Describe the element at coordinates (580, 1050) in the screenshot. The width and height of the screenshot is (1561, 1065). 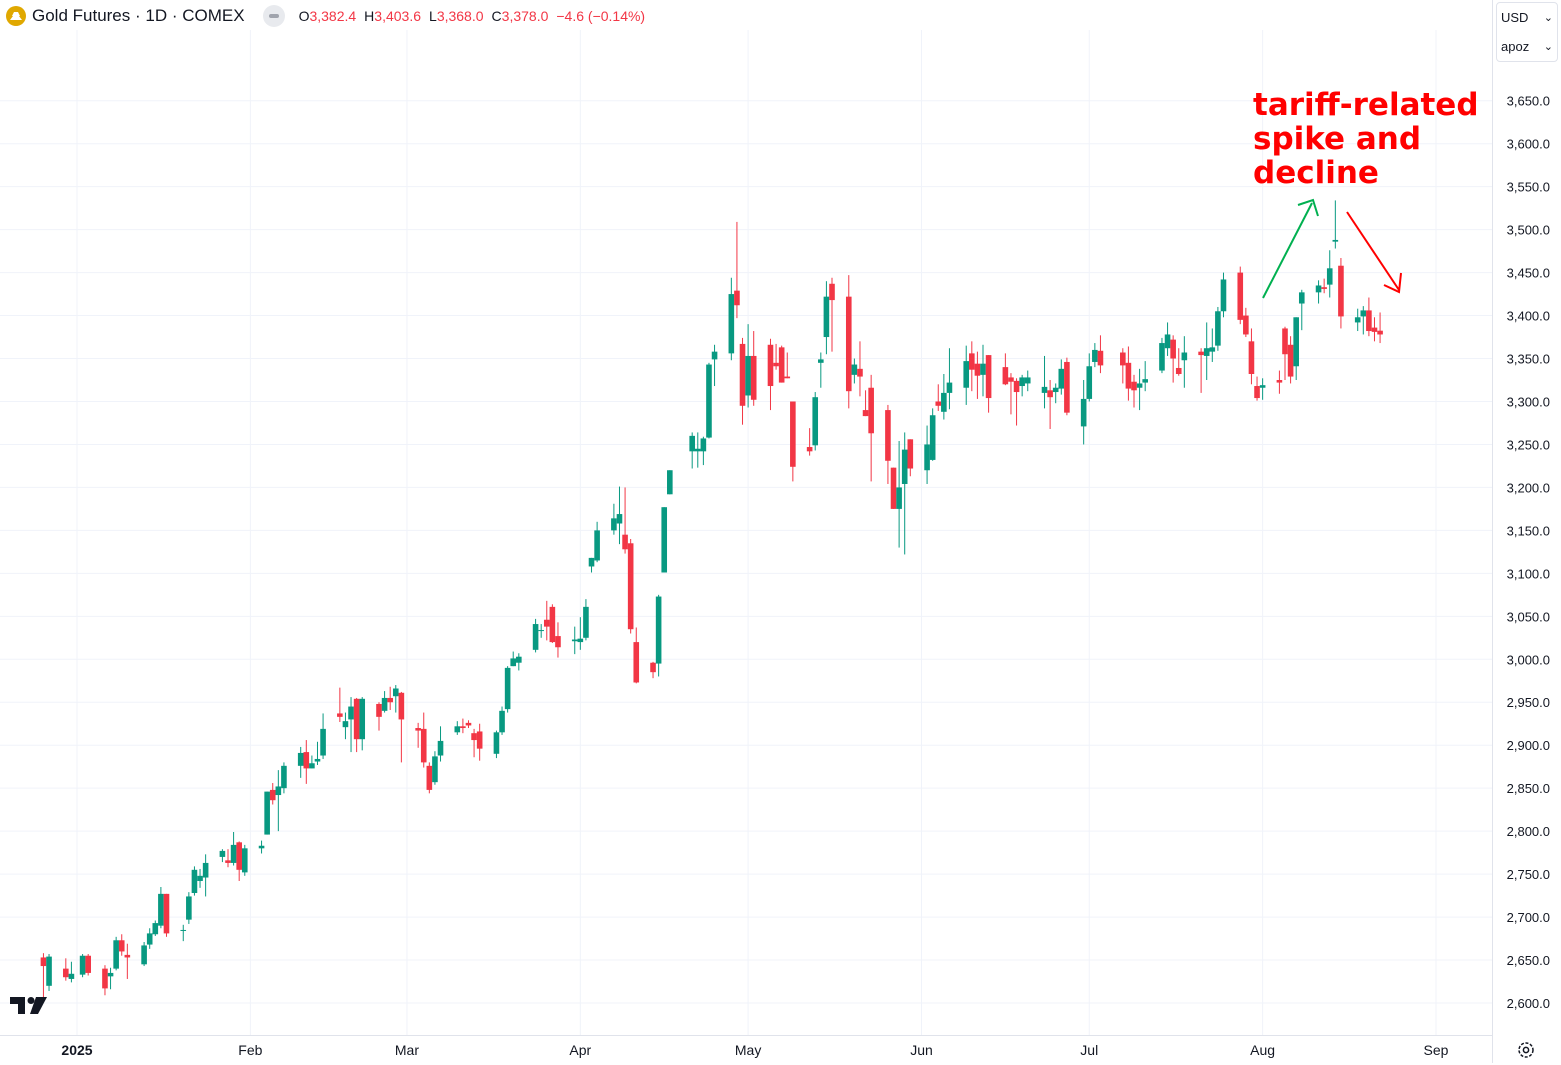
I see `x-tick-label: Apr` at that location.